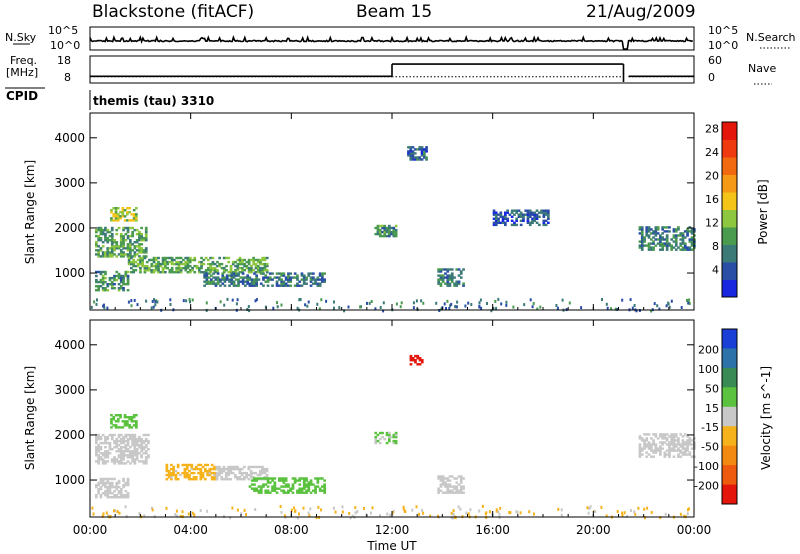 This screenshot has width=800, height=554. Describe the element at coordinates (63, 30) in the screenshot. I see `nsky-tick-top: 10^5` at that location.